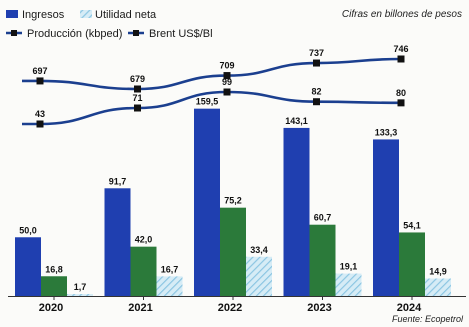 This screenshot has height=327, width=469. I want to click on line-point-0-2024, so click(401, 59).